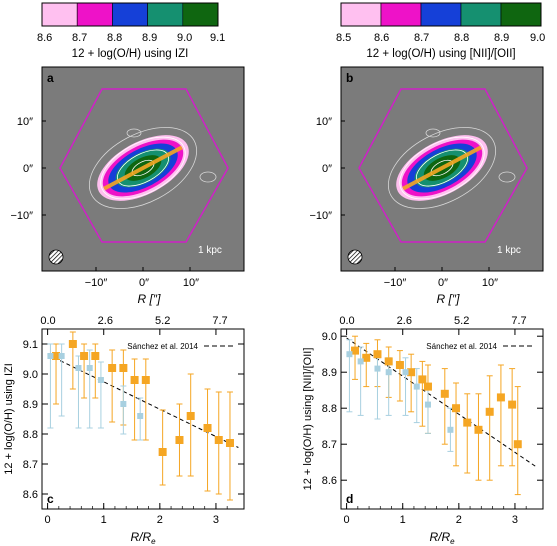 This screenshot has width=557, height=546. What do you see at coordinates (308, 419) in the screenshot?
I see `y-axis-label: 12 + log(O/H) using [NII]/[OII]` at bounding box center [308, 419].